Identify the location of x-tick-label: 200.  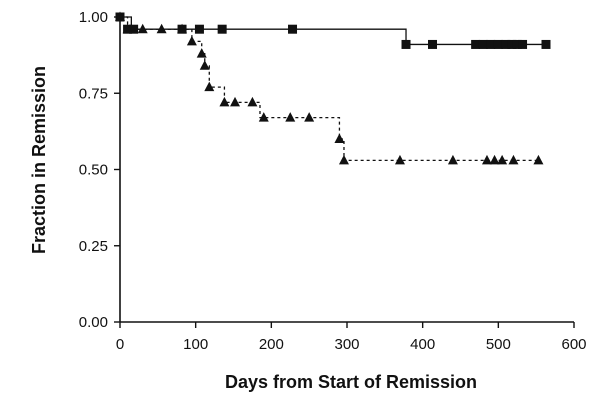
(271, 344).